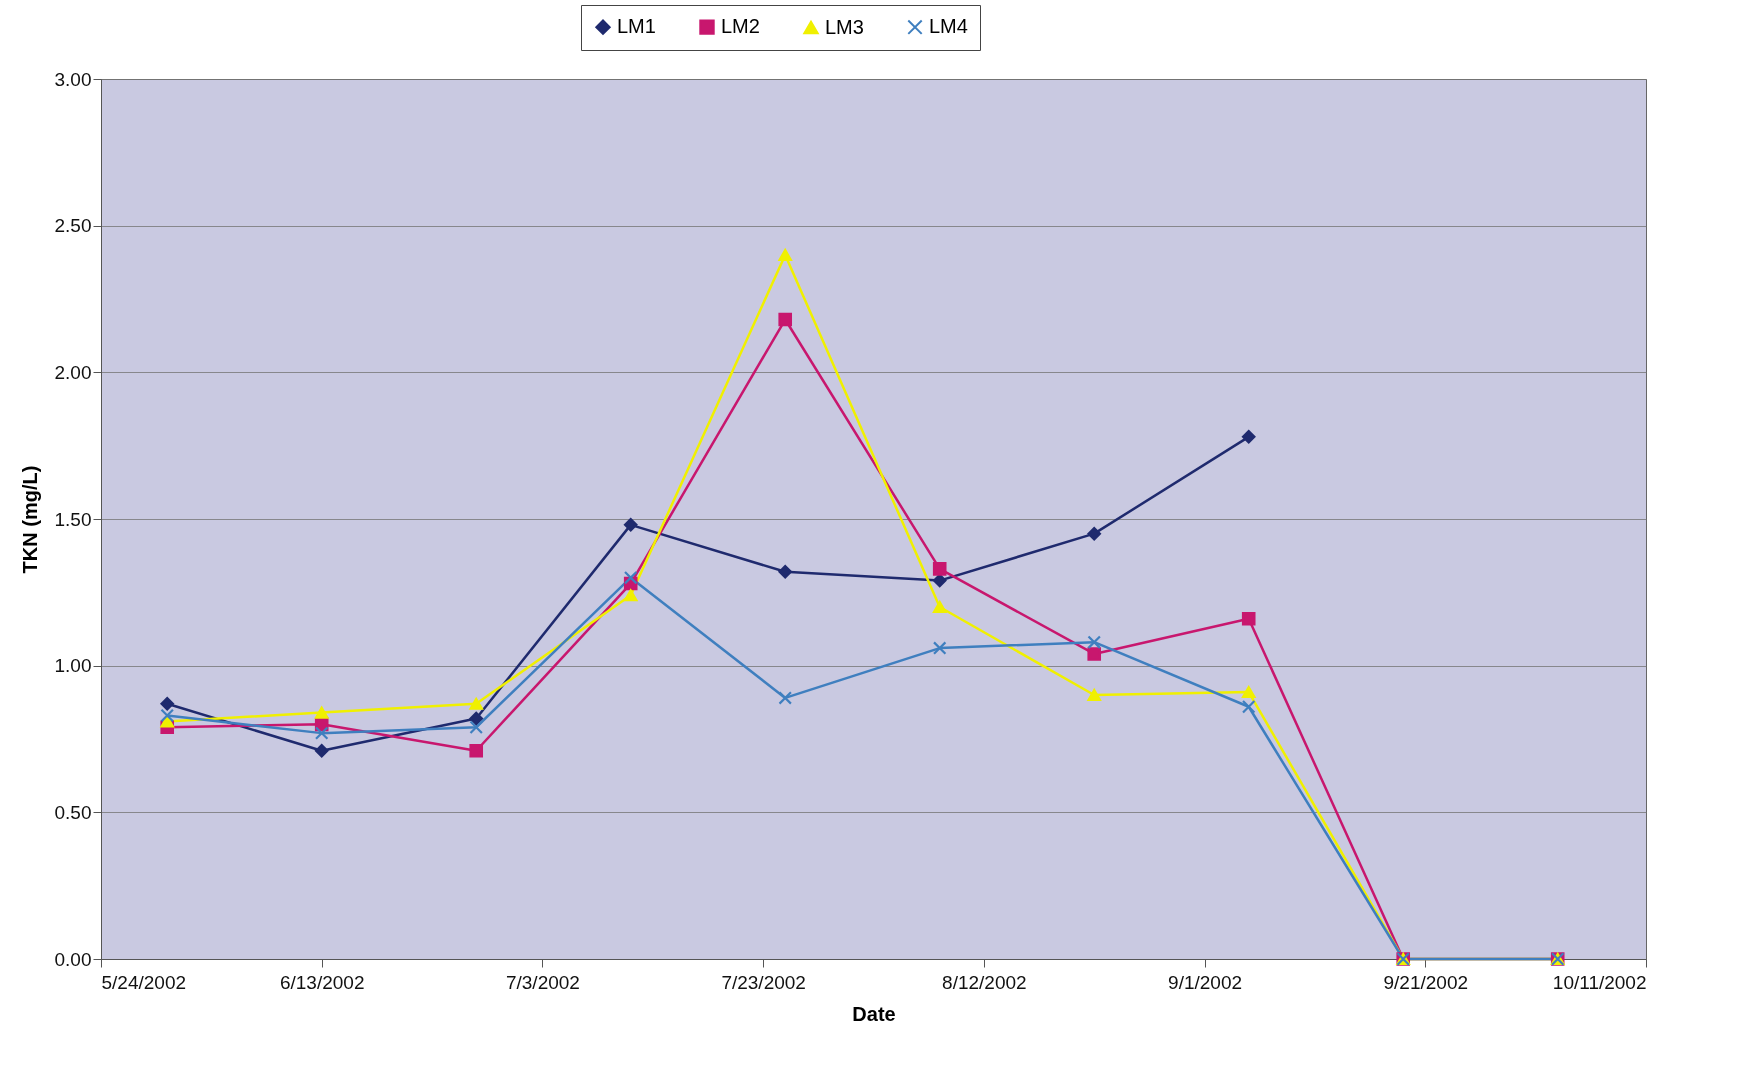  I want to click on legend-label: LM2, so click(740, 26).